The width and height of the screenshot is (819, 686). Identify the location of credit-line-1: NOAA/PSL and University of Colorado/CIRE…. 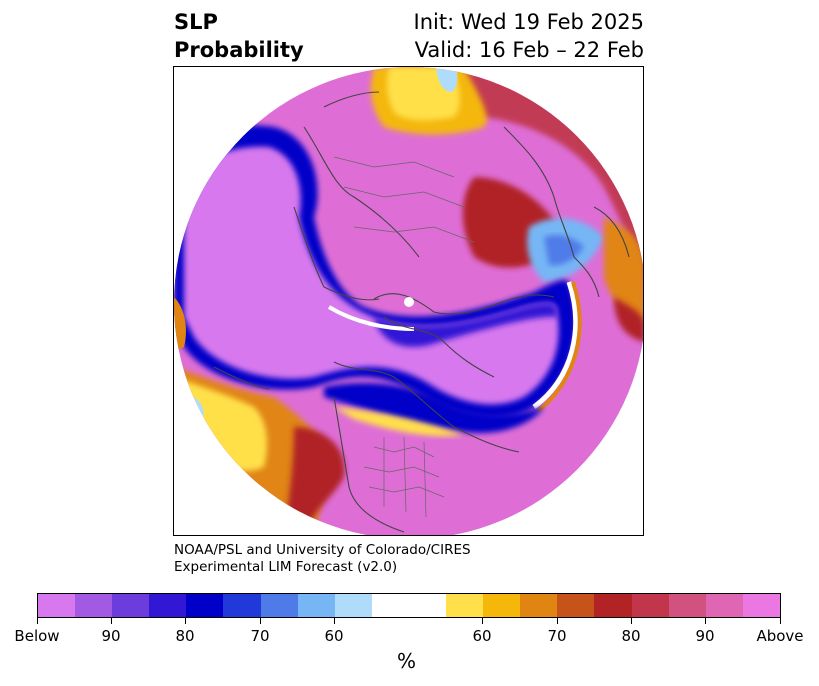
(322, 550).